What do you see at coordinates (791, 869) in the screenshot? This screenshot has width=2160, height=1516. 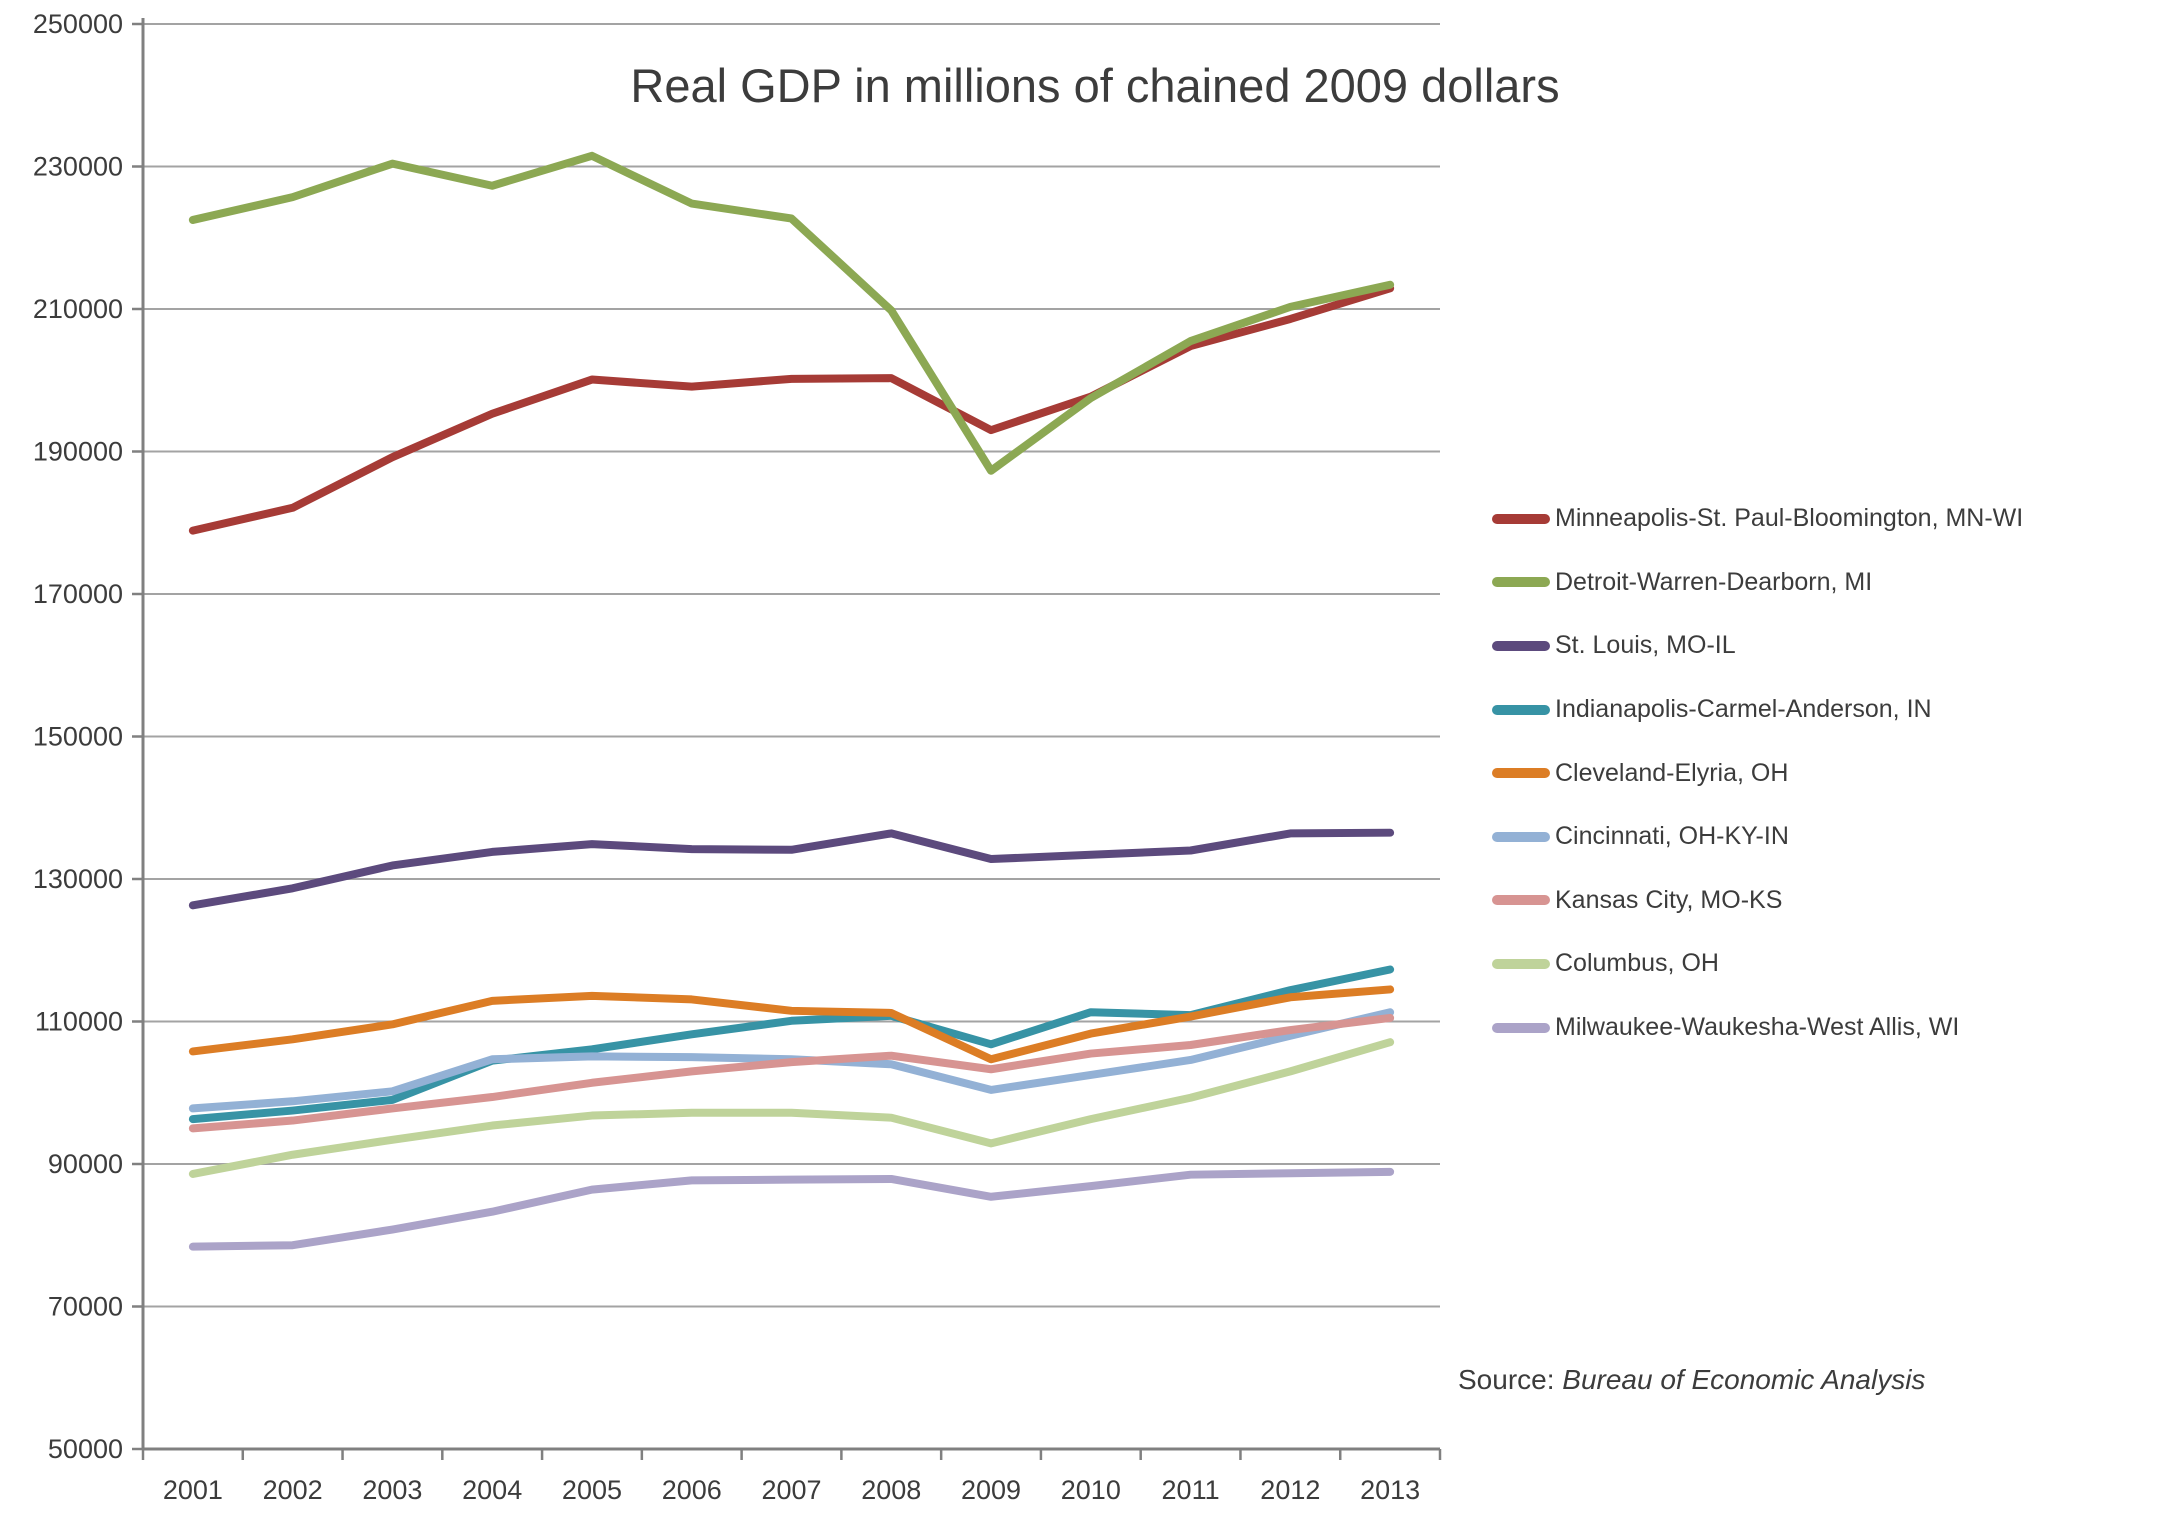 I see `series-line-st-louis-mo-il` at bounding box center [791, 869].